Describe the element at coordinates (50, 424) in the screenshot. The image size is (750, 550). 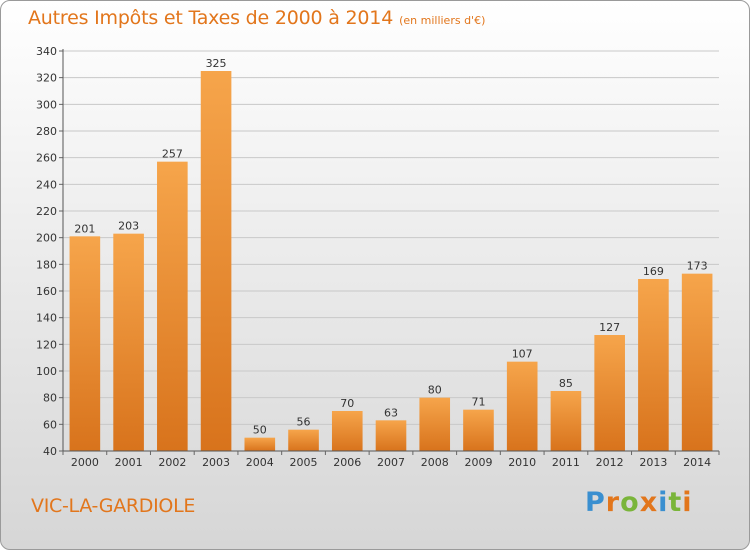
I see `y-tick-label: 60` at that location.